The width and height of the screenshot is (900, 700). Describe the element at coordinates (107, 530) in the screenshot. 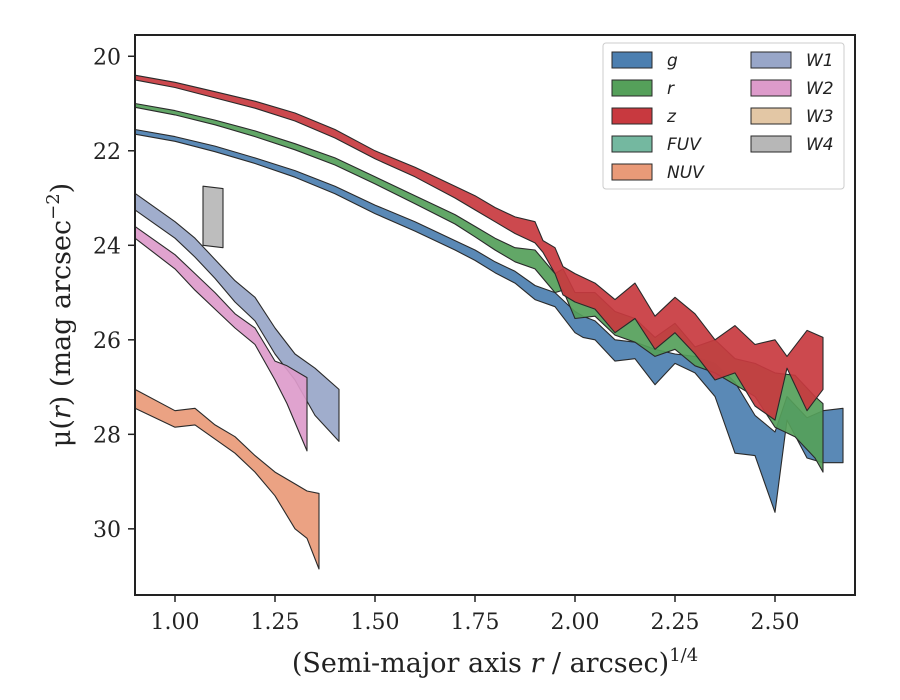

I see `y-tick-label: 30` at that location.